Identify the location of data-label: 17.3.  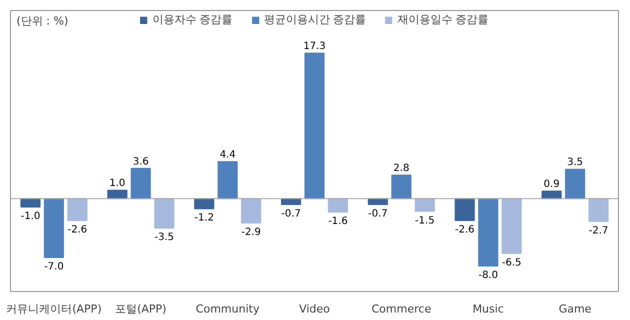
(314, 46).